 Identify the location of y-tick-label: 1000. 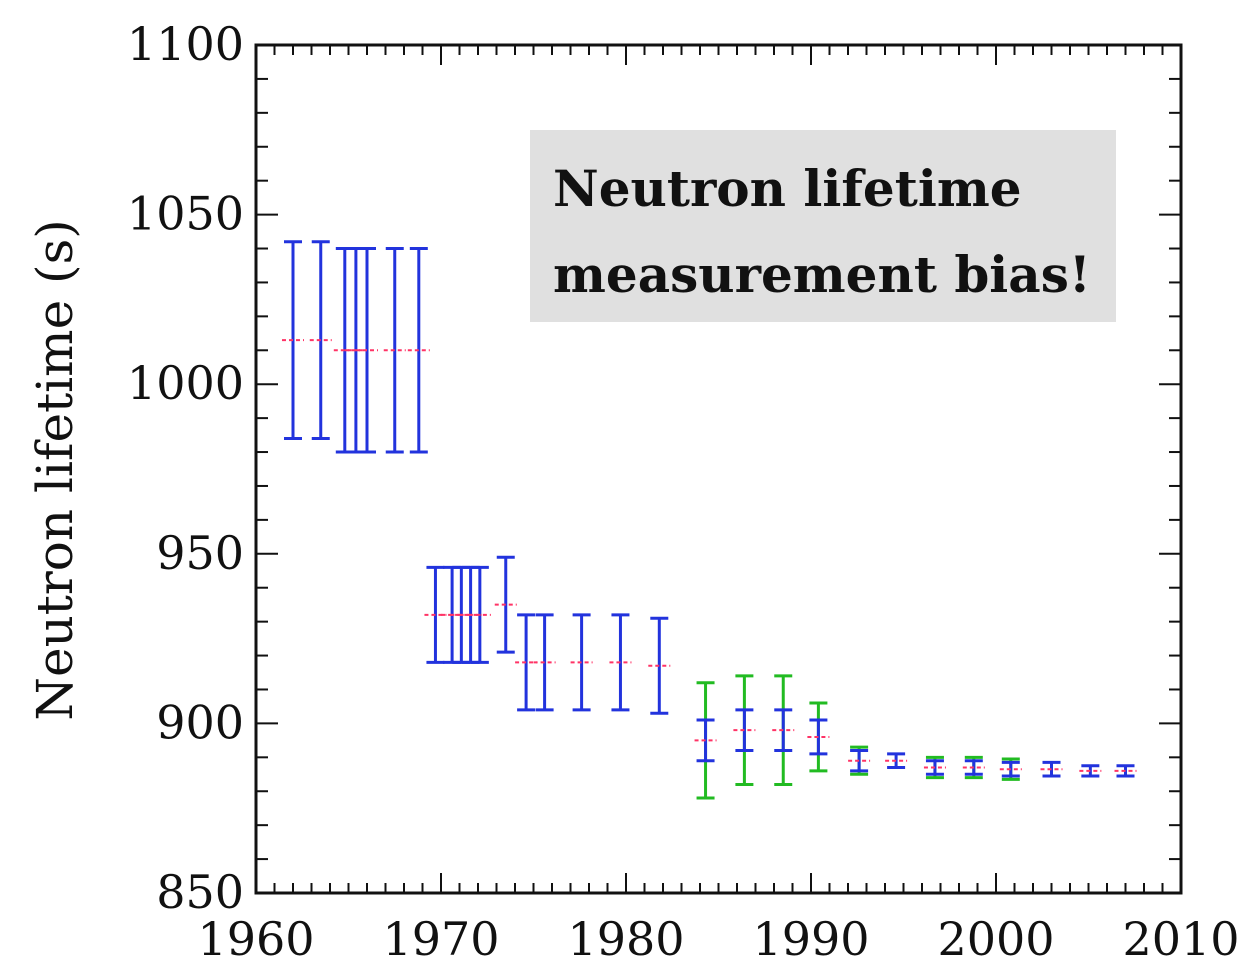
(185, 383).